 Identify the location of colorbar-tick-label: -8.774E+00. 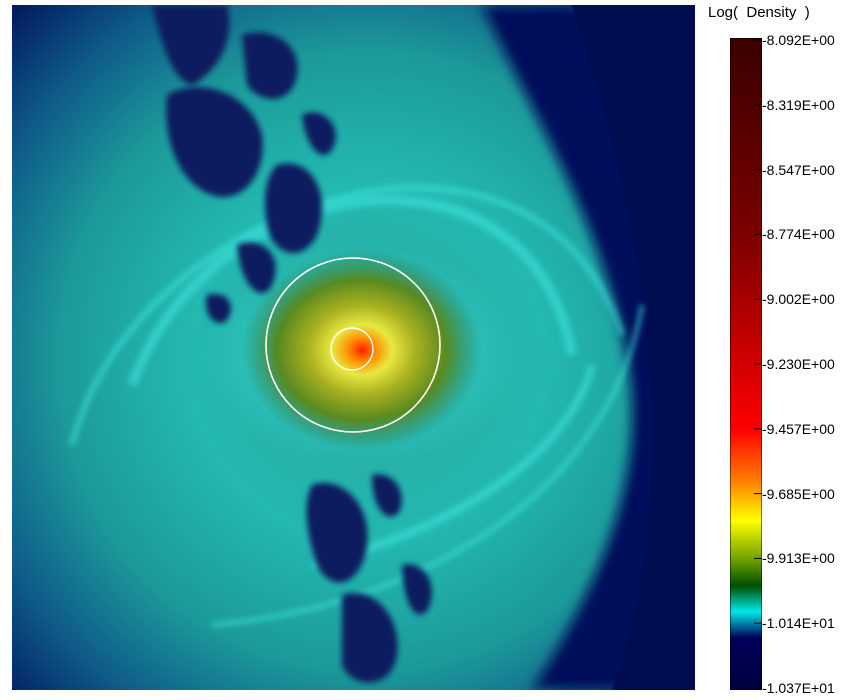
(798, 234).